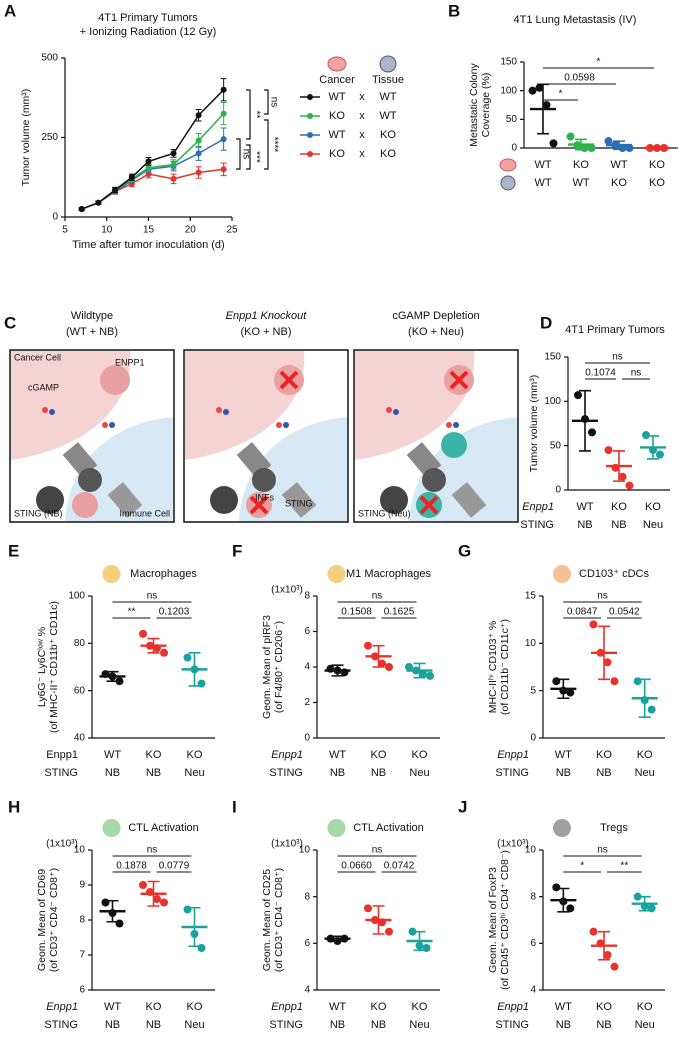  Describe the element at coordinates (163, 574) in the screenshot. I see `chart-title: Macrophages` at that location.